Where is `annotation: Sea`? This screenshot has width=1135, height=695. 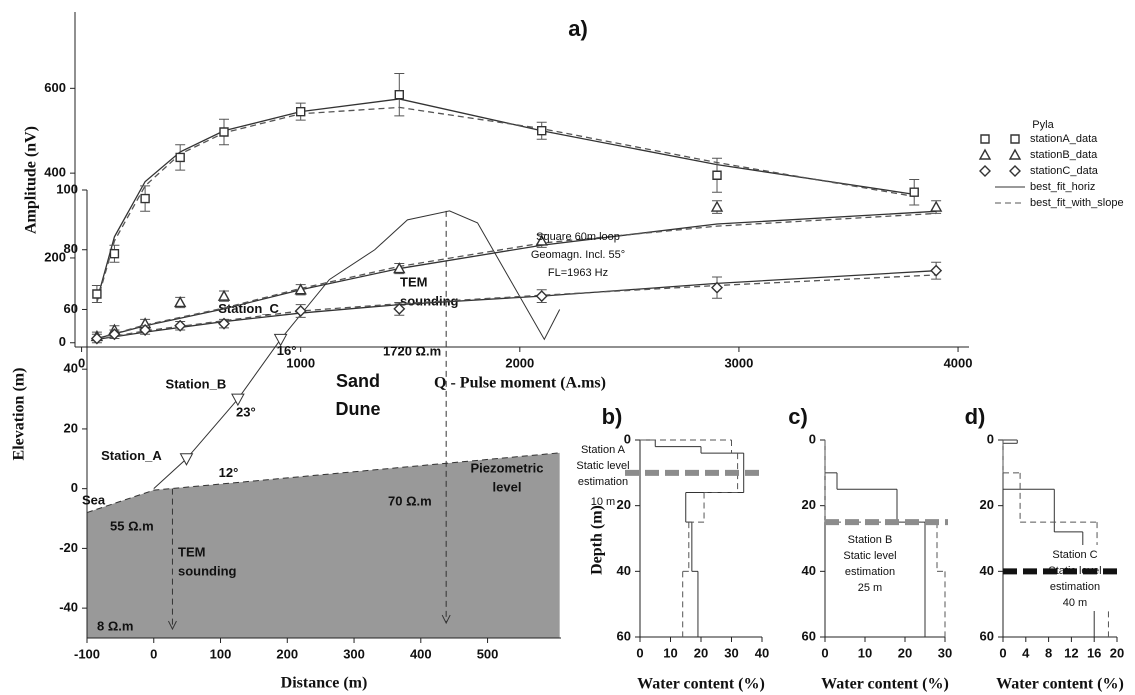 annotation: Sea is located at coordinates (94, 499).